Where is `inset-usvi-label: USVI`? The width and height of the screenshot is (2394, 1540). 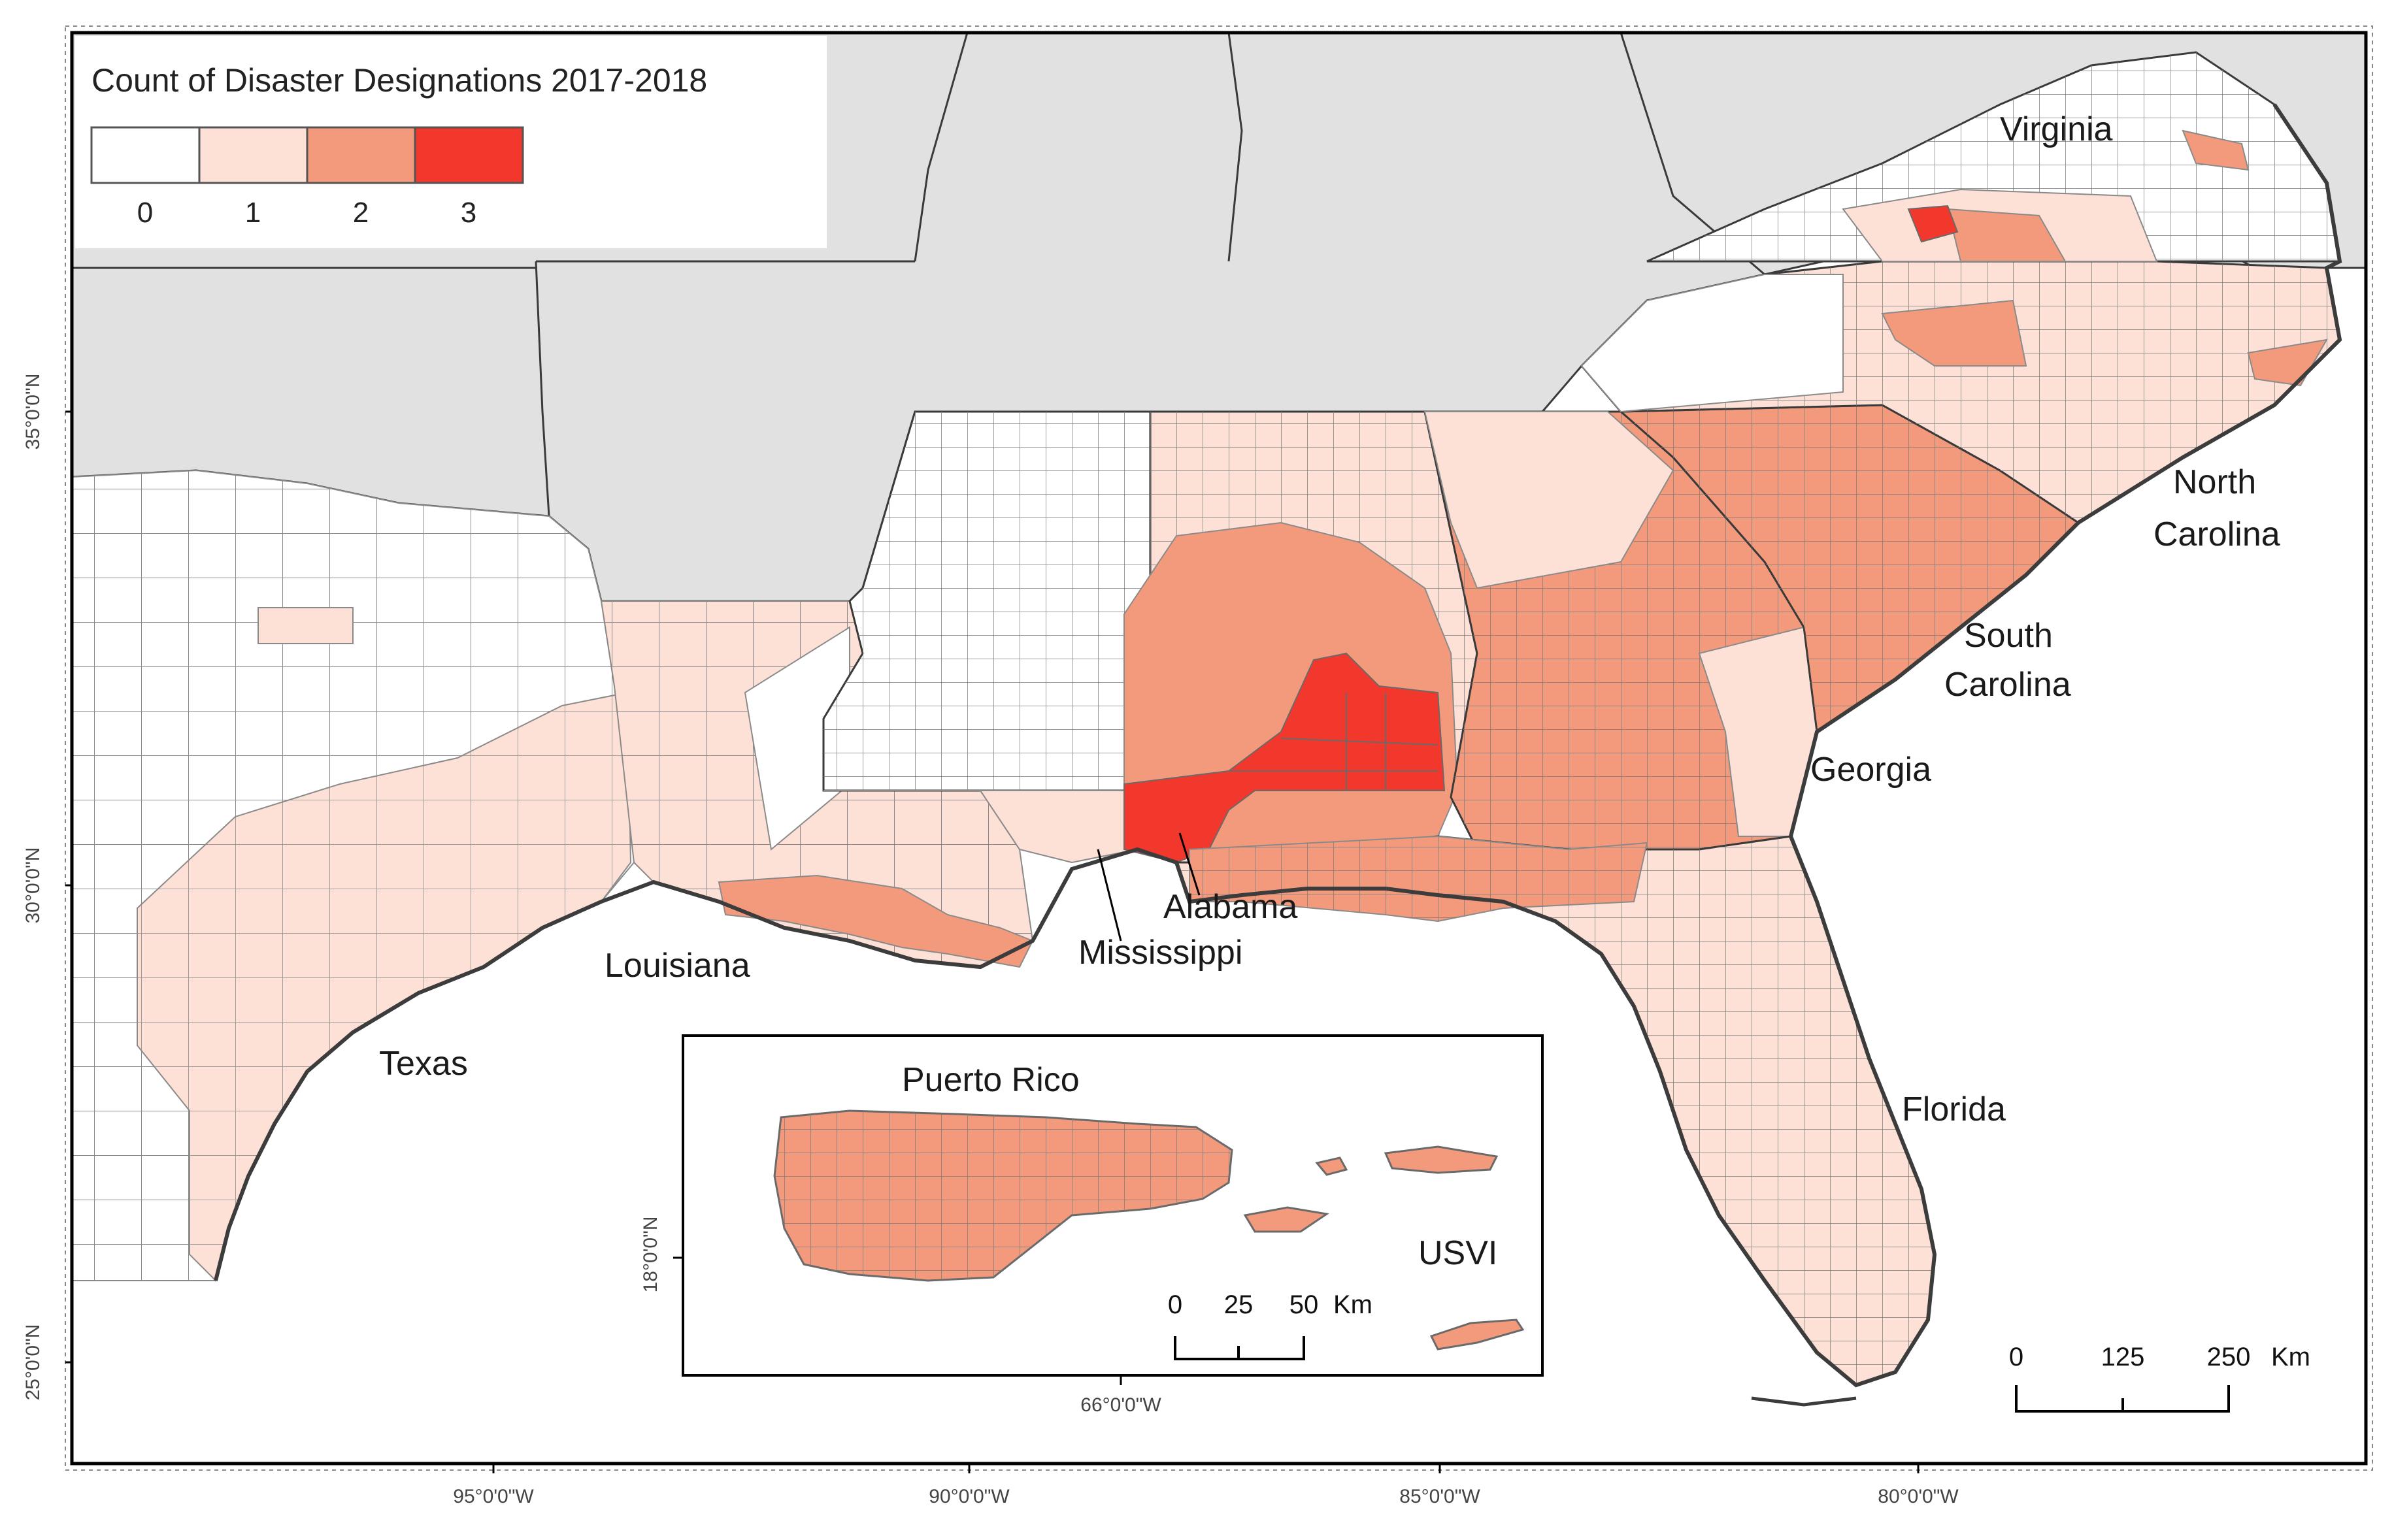 inset-usvi-label: USVI is located at coordinates (1457, 1253).